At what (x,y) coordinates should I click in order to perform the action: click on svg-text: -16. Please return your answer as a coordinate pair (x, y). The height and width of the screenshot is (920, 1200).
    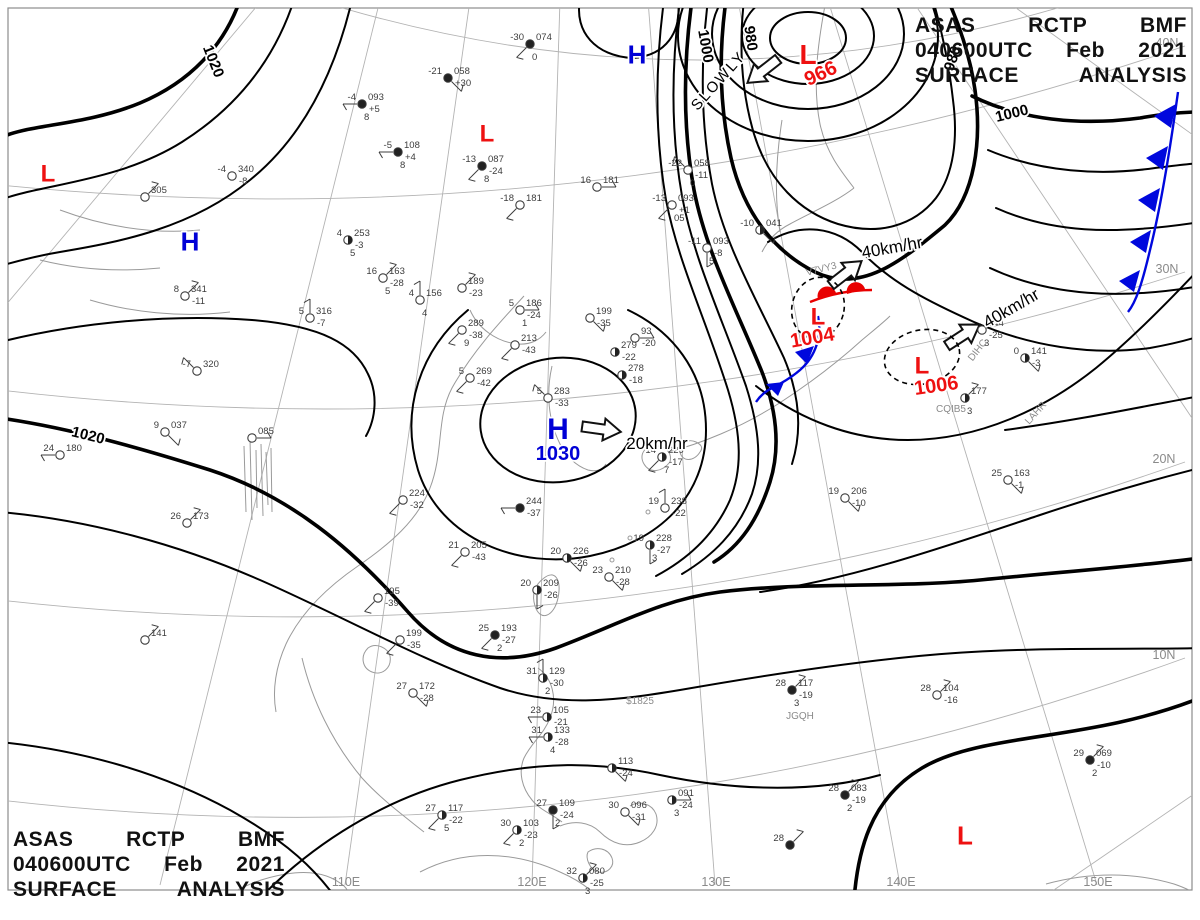
    Looking at the image, I should click on (951, 700).